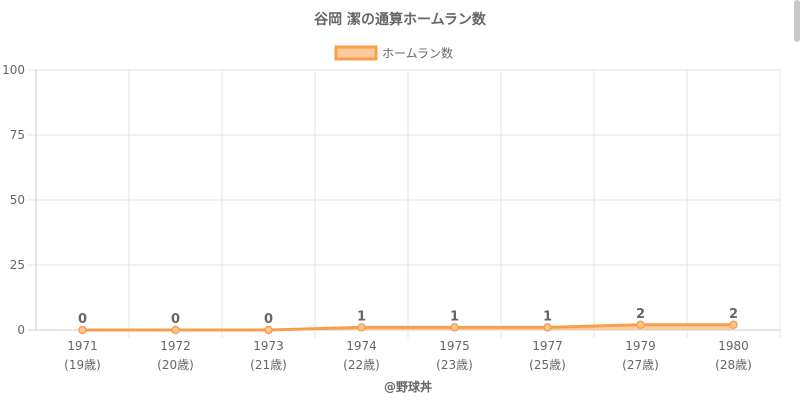 This screenshot has width=800, height=400. I want to click on y-tick-label: 0, so click(21, 330).